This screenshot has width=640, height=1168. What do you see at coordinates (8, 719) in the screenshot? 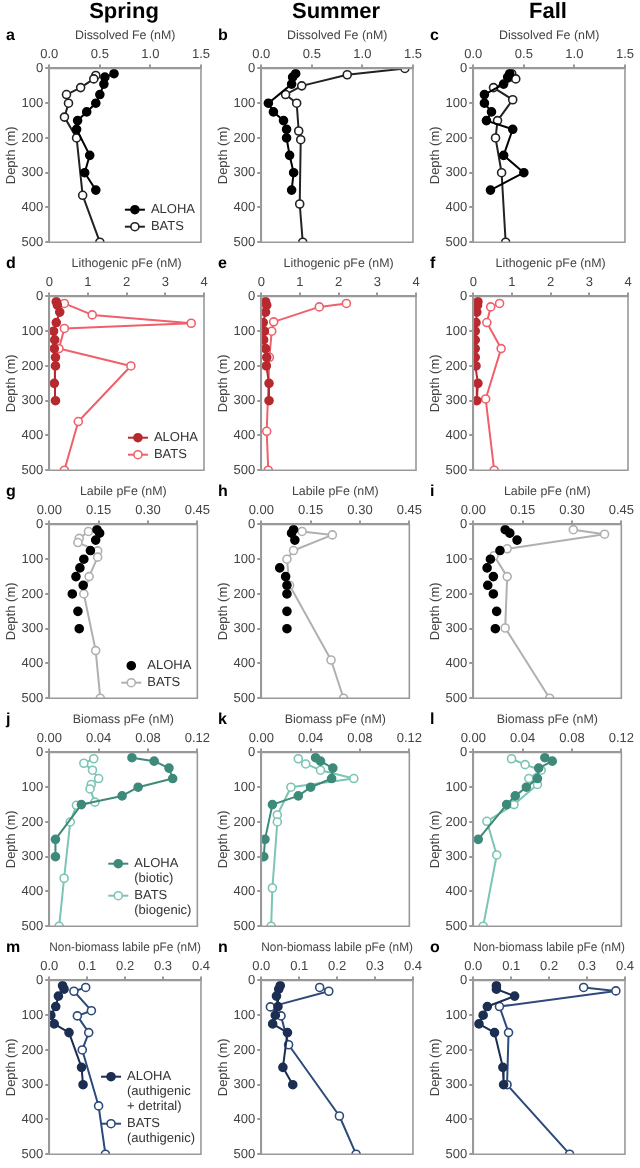
I see `text: j` at bounding box center [8, 719].